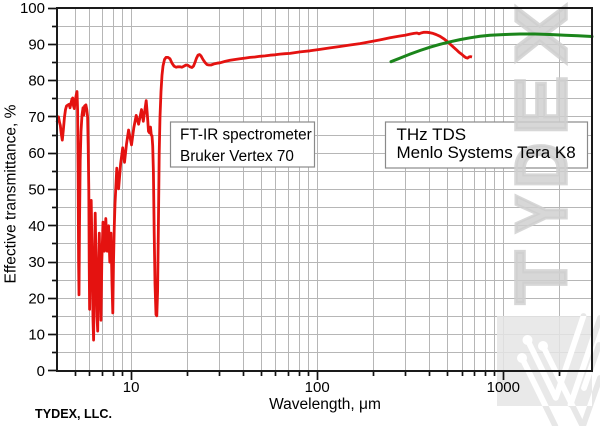 The width and height of the screenshot is (600, 431). What do you see at coordinates (542, 105) in the screenshot?
I see `svg-text: E` at bounding box center [542, 105].